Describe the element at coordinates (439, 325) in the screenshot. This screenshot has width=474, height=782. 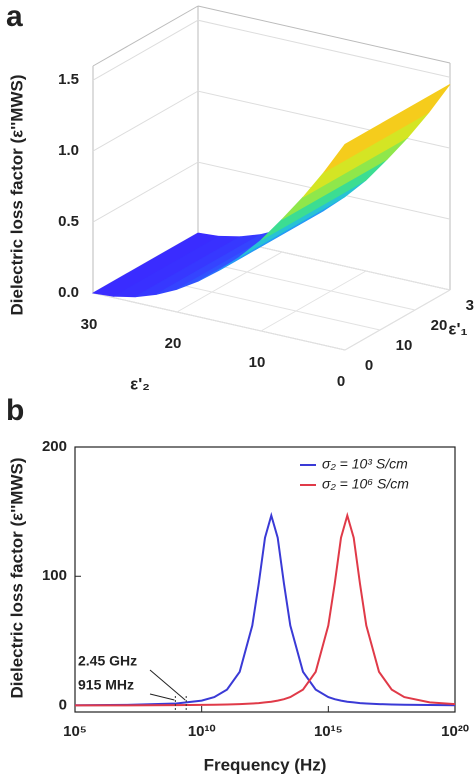
I see `y-tick-label: 20` at that location.